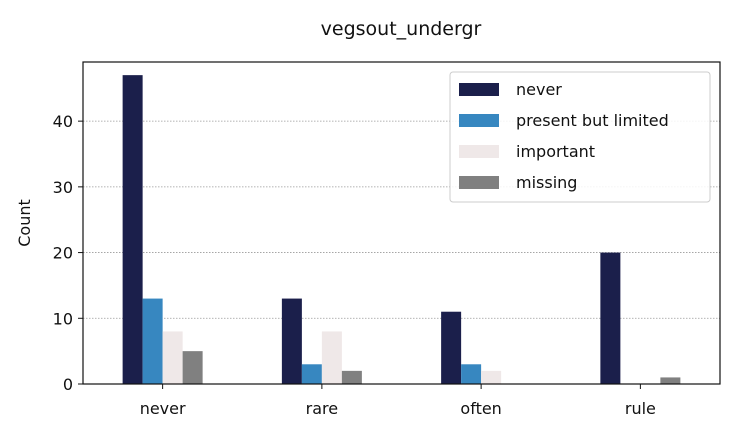 The width and height of the screenshot is (735, 438). Describe the element at coordinates (555, 151) in the screenshot. I see `legend-label: important` at that location.